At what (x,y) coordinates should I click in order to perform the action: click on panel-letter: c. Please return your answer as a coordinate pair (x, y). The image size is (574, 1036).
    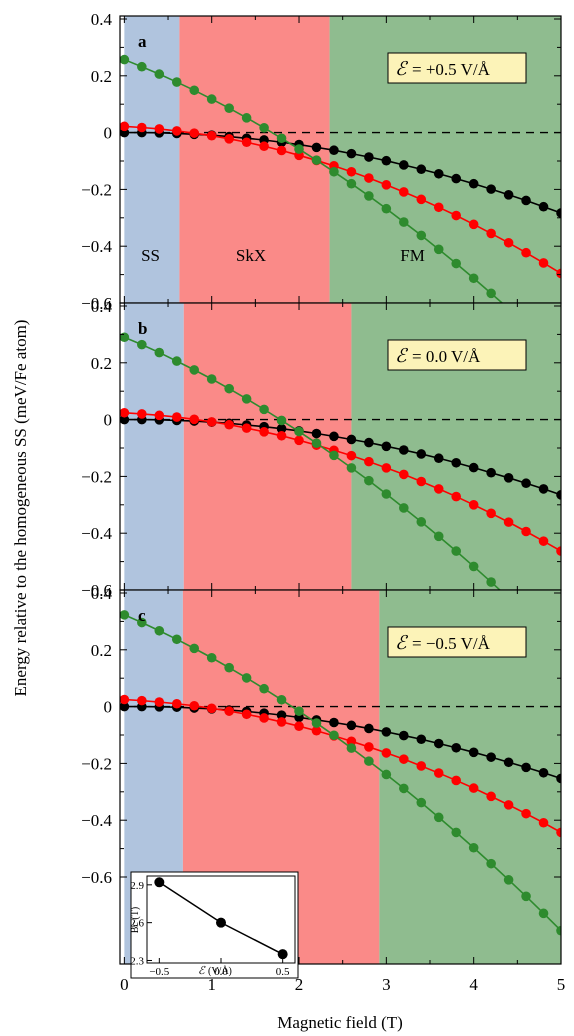
    Looking at the image, I should click on (142, 615).